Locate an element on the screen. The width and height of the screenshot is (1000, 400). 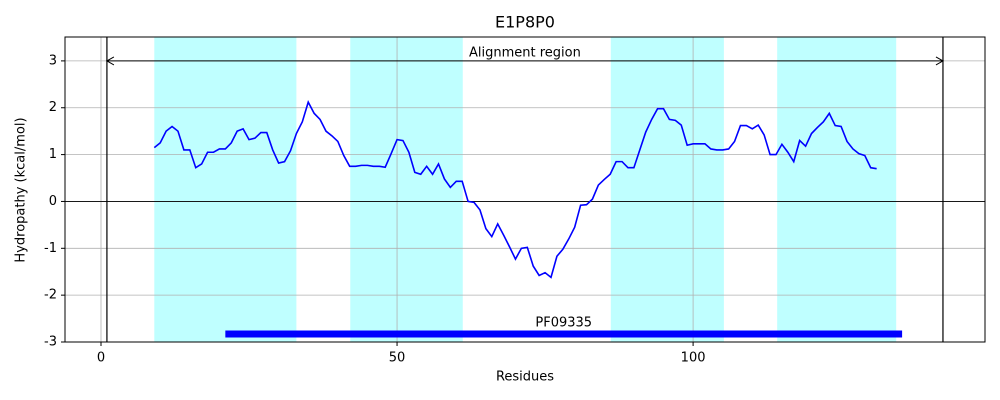
x-axis-label: Residues is located at coordinates (525, 377).